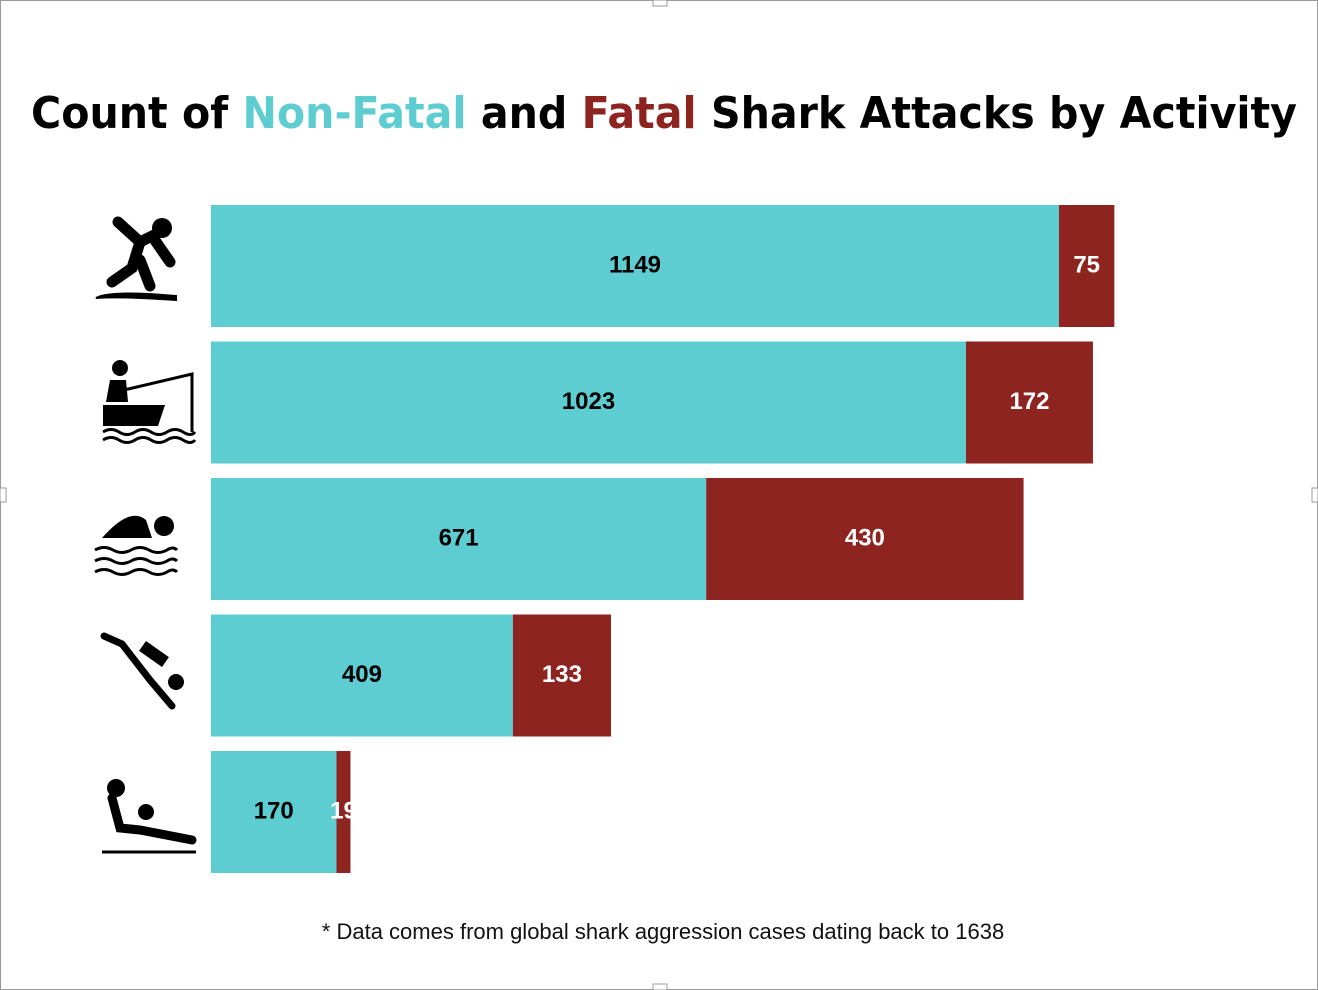 This screenshot has width=1318, height=990. Describe the element at coordinates (136, 259) in the screenshot. I see `surf-icon` at that location.